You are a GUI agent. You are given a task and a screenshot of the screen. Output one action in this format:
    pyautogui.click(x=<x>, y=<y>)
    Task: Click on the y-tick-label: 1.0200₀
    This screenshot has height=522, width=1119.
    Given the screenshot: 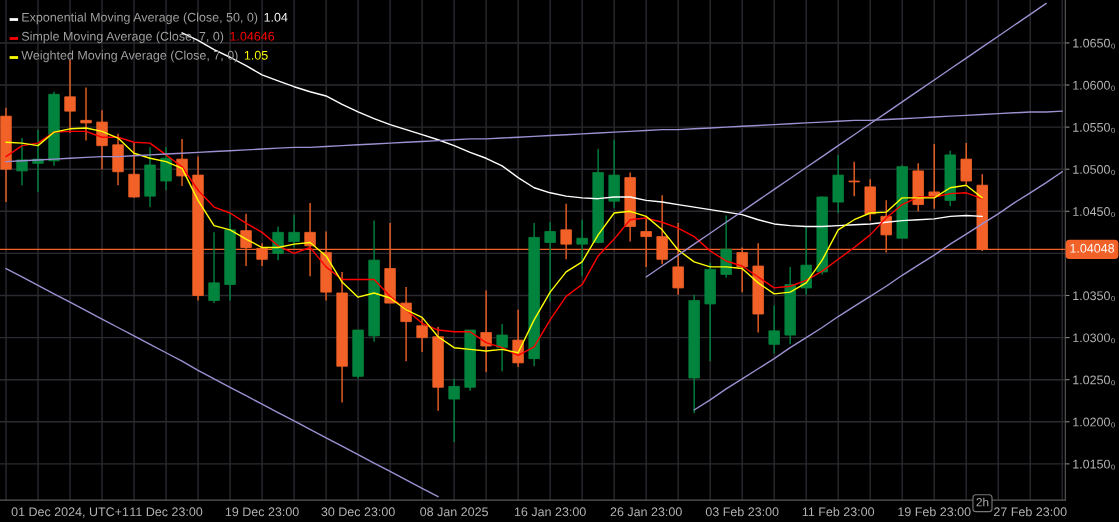 What is the action you would take?
    pyautogui.click(x=1094, y=422)
    